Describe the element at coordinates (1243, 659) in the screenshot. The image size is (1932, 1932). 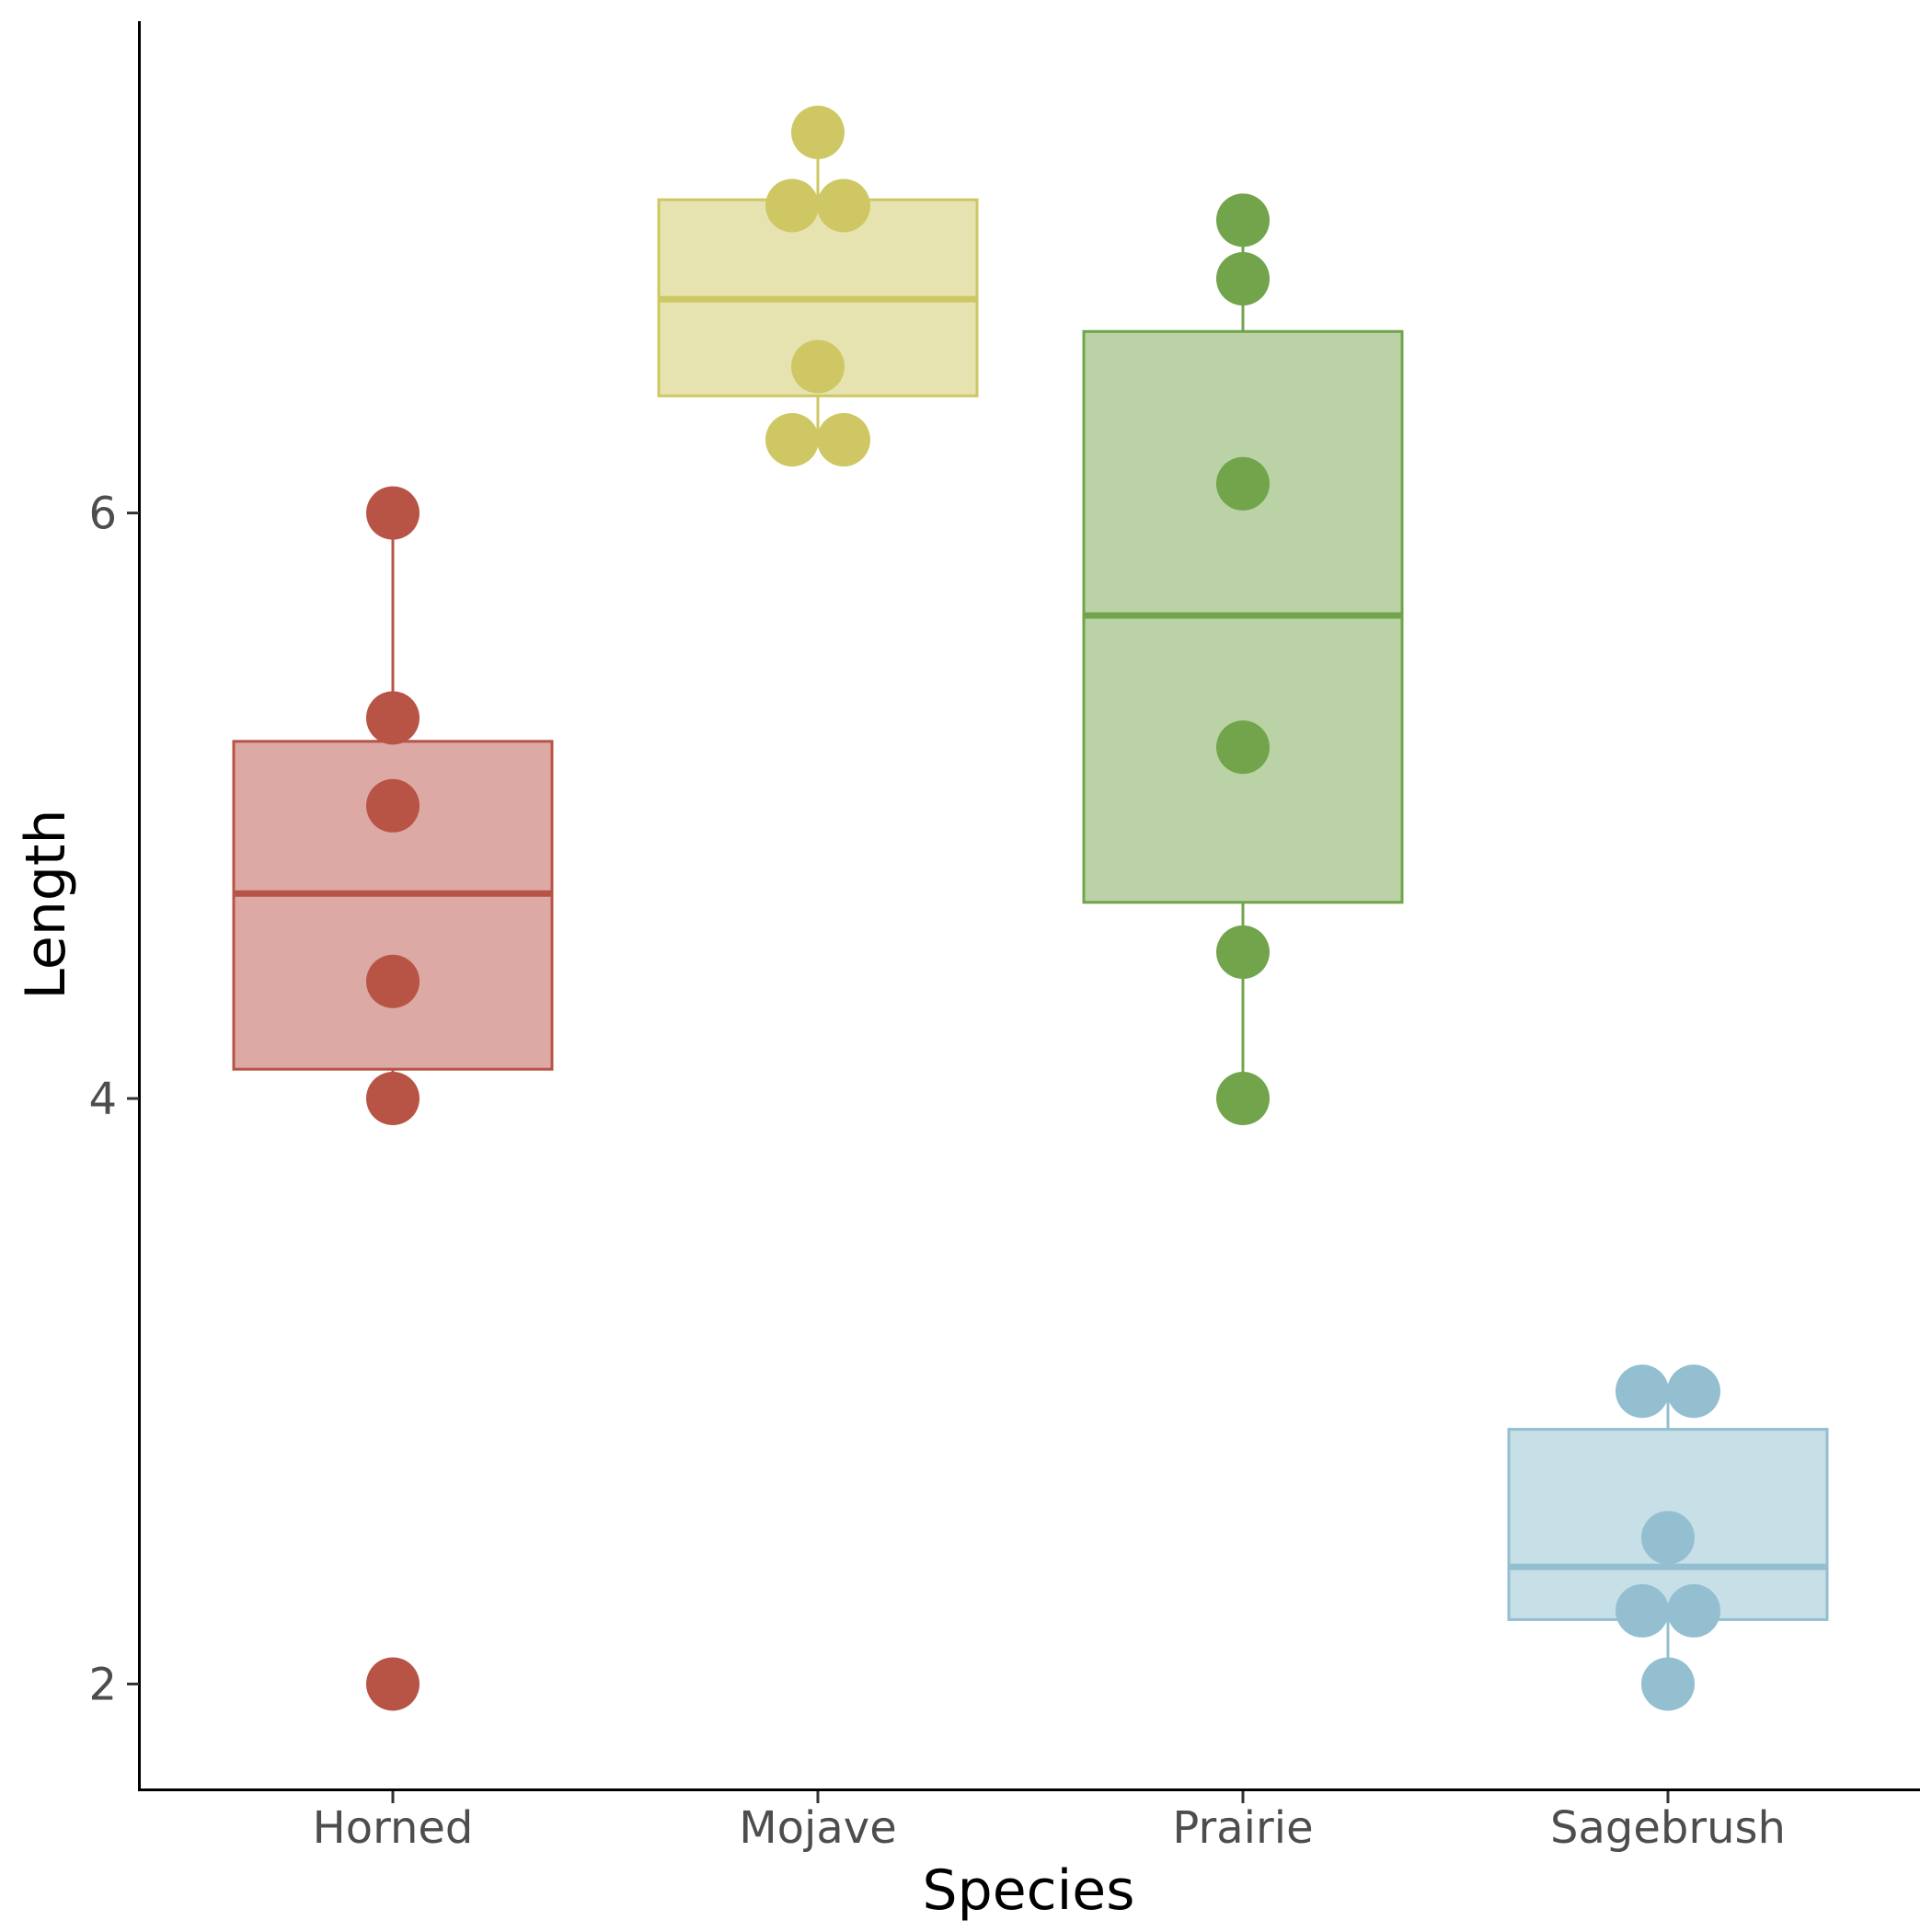
I see `series-prairie` at that location.